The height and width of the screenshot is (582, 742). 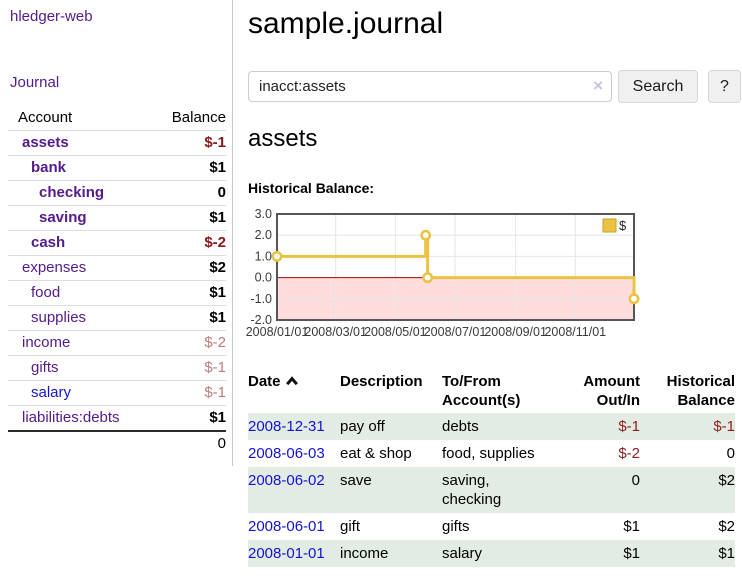 I want to click on account-row-liabilities-debts: liabilities:debts $1, so click(x=117, y=418).